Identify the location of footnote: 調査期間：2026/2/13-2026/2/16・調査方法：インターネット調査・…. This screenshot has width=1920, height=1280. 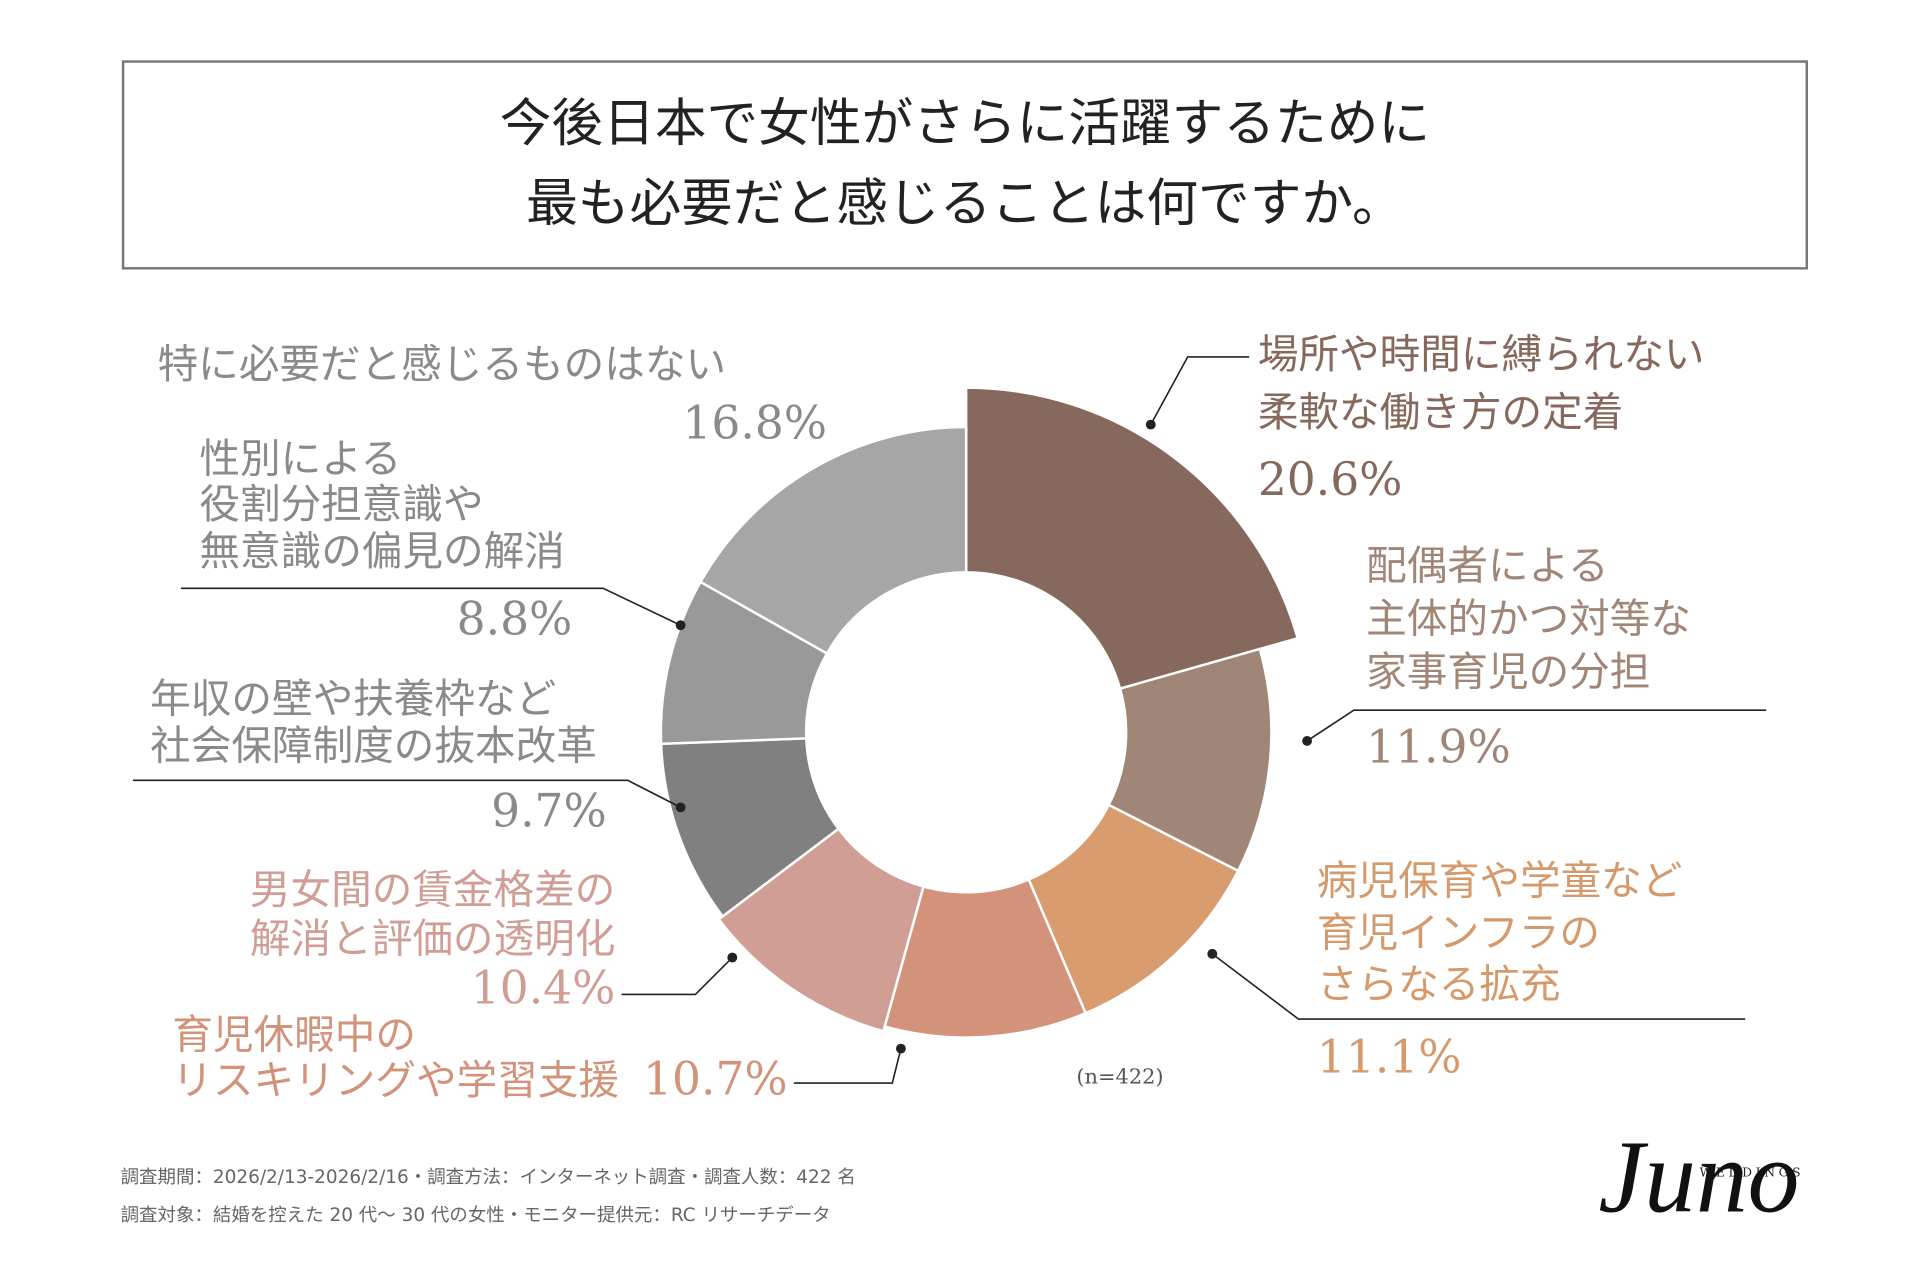
(488, 1177).